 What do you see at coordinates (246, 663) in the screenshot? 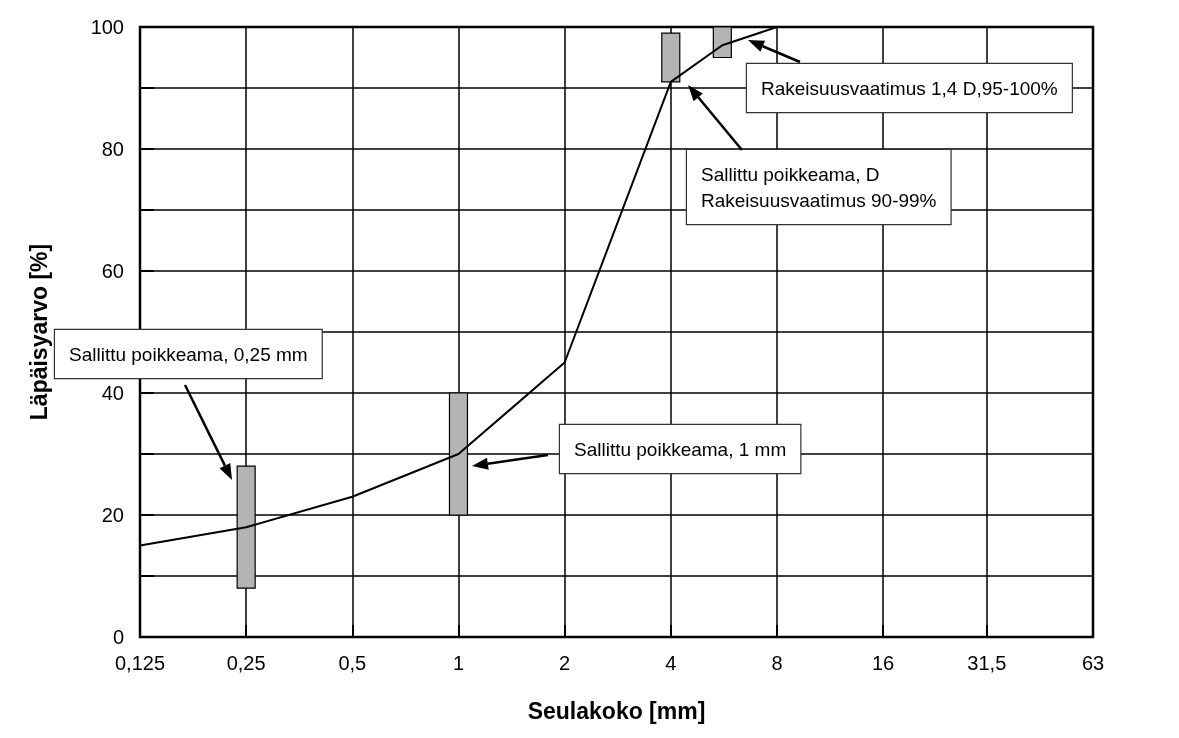
I see `x-tick-label: 0,25` at bounding box center [246, 663].